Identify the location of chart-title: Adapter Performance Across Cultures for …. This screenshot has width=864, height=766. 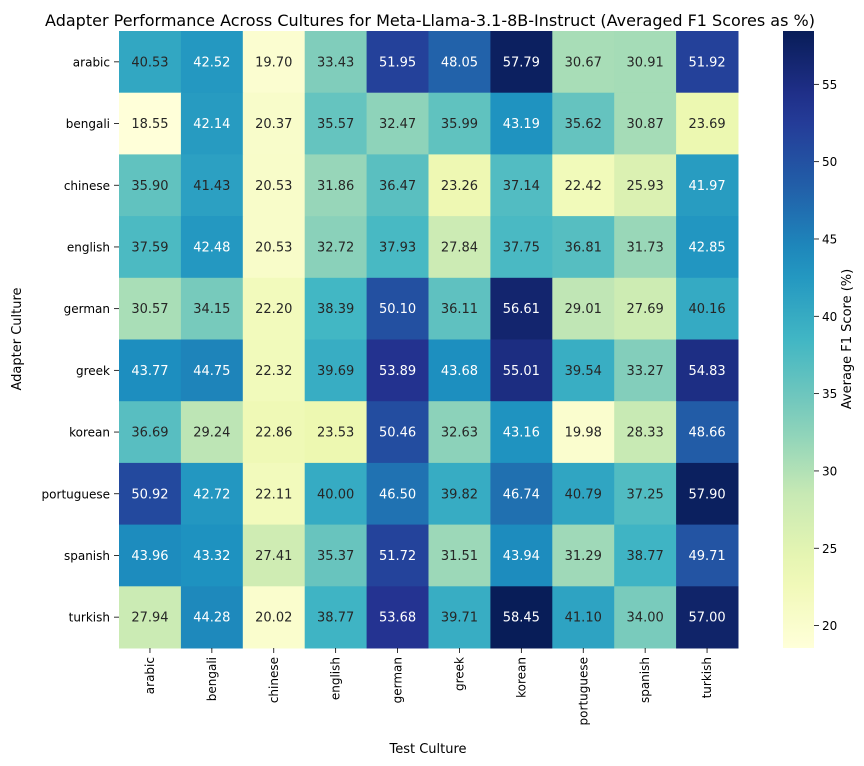
(430, 20).